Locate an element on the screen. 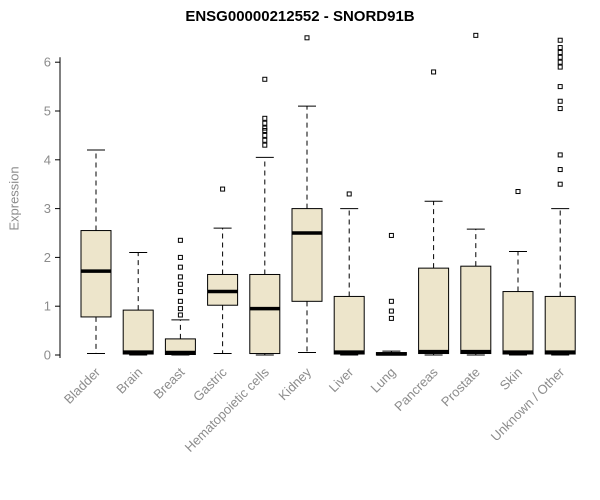 This screenshot has height=500, width=600. x-tick-label: Gastric is located at coordinates (210, 384).